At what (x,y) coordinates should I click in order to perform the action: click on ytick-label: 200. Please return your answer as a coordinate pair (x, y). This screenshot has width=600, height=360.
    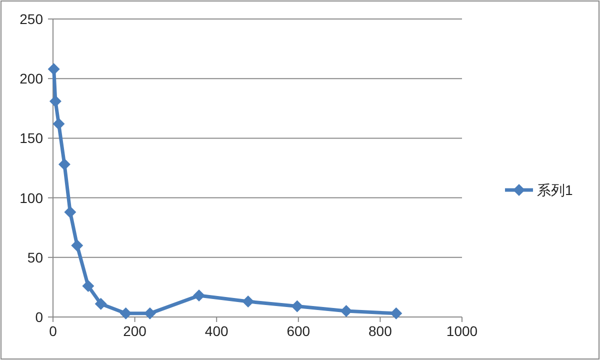
    Looking at the image, I should click on (31, 78).